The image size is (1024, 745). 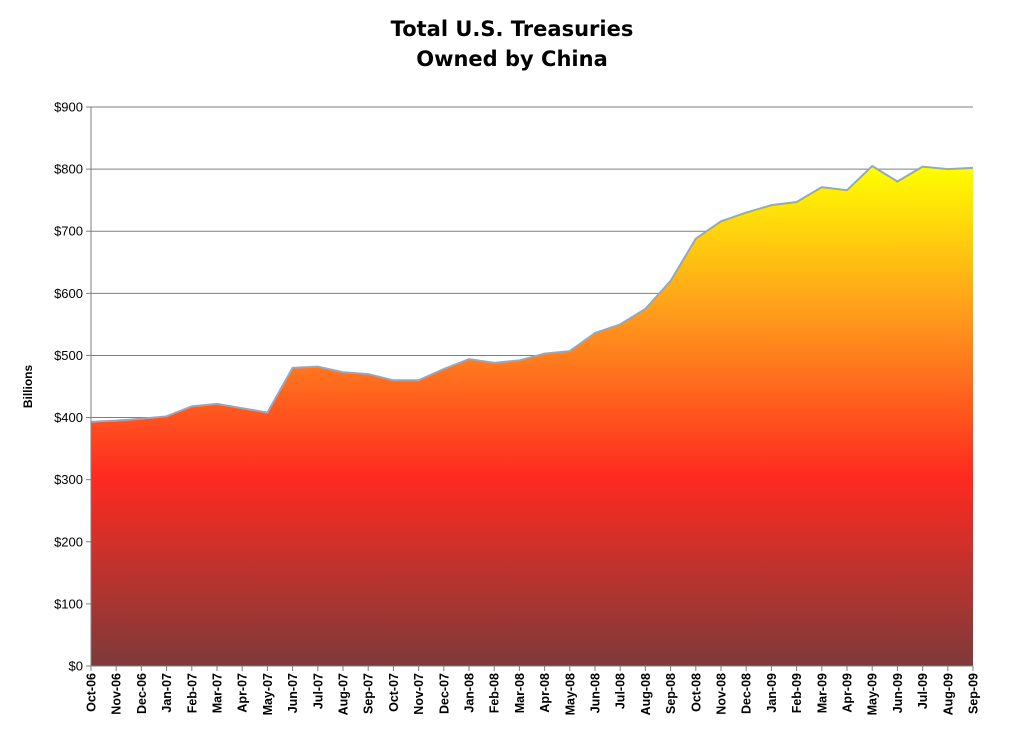 I want to click on y-tick-label: $200, so click(x=68, y=541).